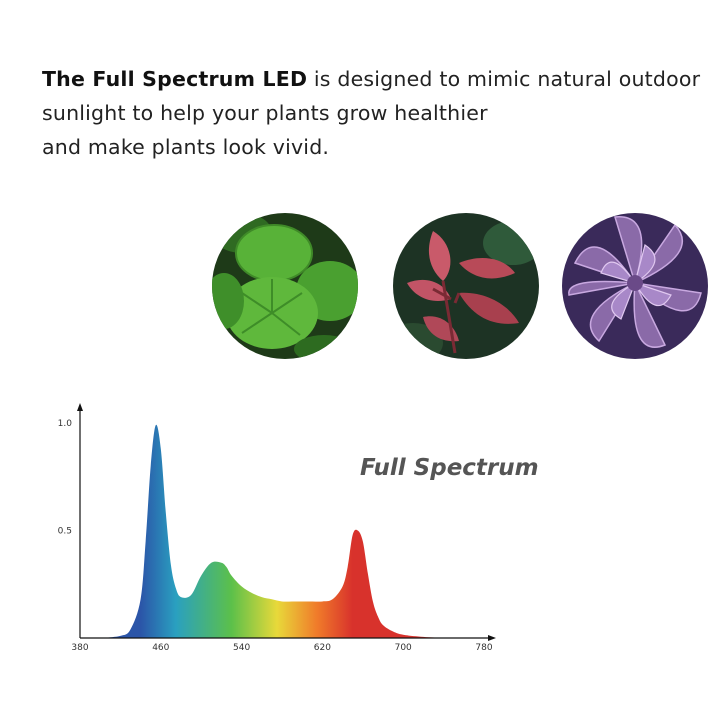  Describe the element at coordinates (65, 478) in the screenshot. I see `y-tick-labels: 0.5 1.0` at that location.